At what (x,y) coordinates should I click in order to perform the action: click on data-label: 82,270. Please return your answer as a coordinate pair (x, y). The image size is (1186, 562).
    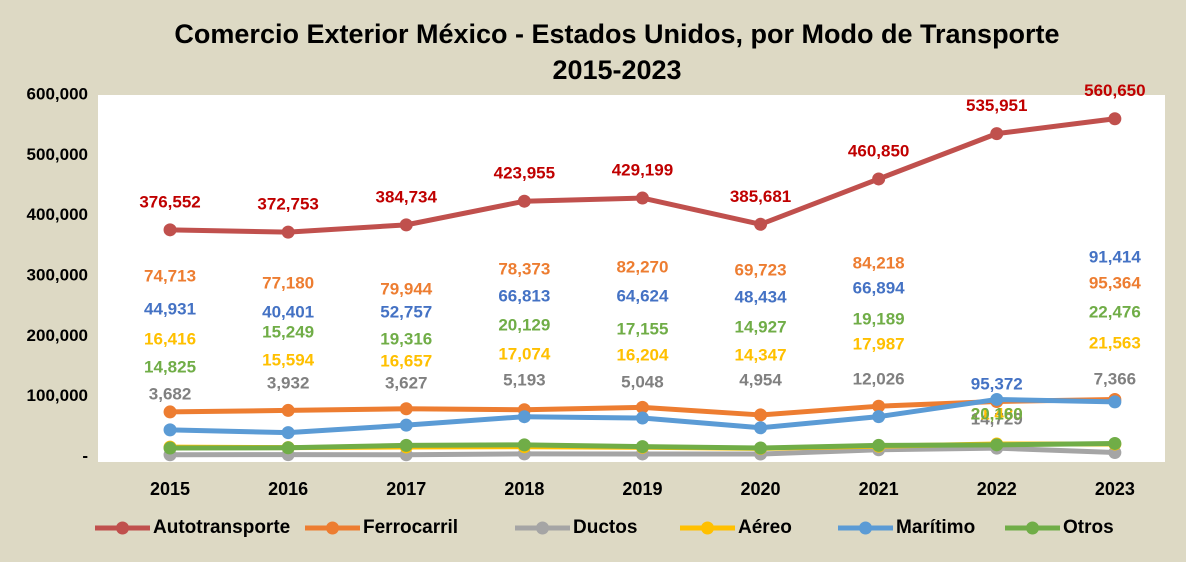
    Looking at the image, I should click on (642, 266).